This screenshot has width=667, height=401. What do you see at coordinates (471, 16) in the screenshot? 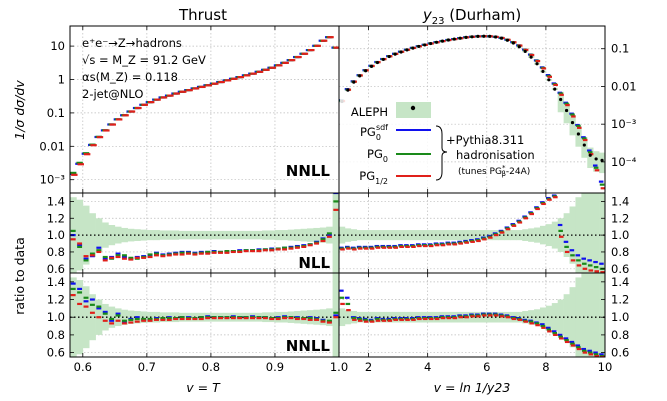
I see `title-y23: y23 (Durham)` at bounding box center [471, 16].